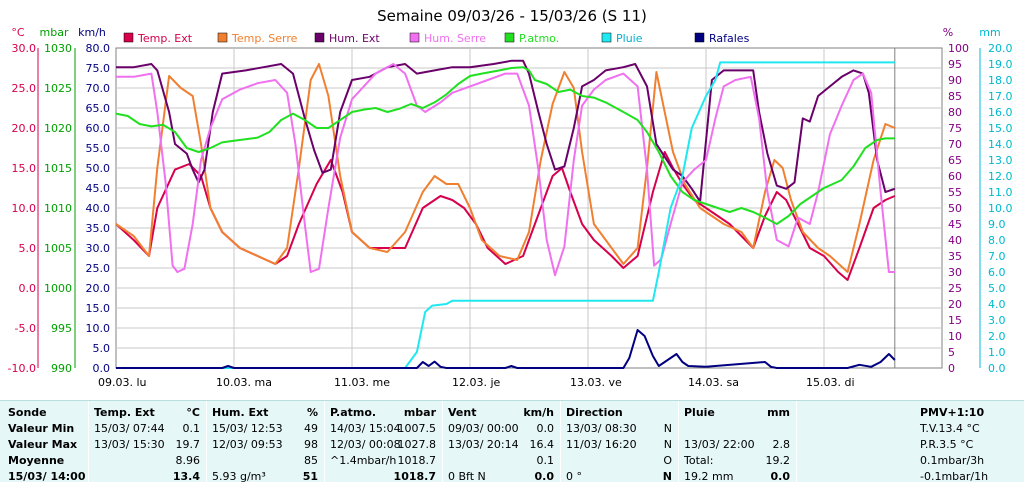 This screenshot has height=485, width=1024. I want to click on chart-title: Semaine 09/03/26 - 15/03/26 (S 11), so click(512, 16).